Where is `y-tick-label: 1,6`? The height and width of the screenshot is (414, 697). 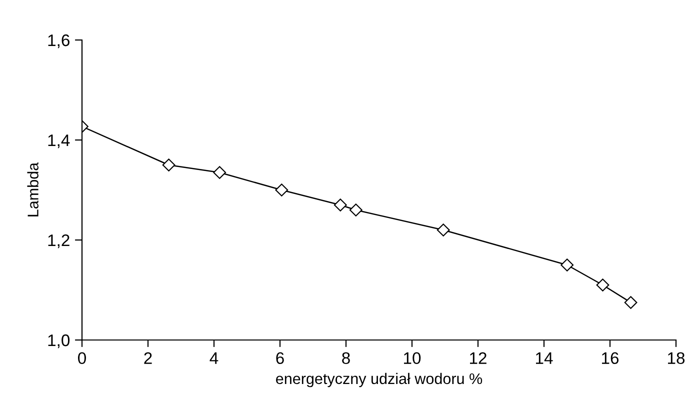
y-tick-label: 1,6 is located at coordinates (59, 41).